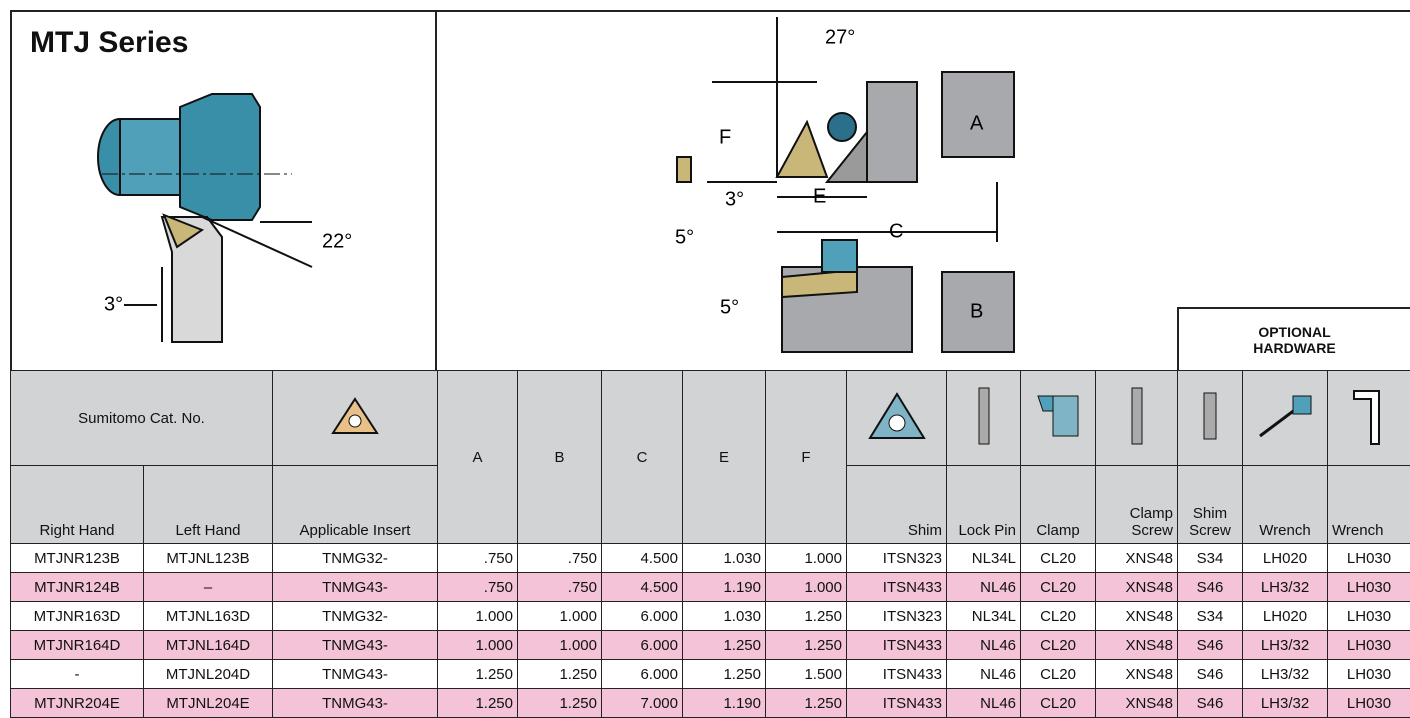  What do you see at coordinates (1137, 505) in the screenshot?
I see `column-header: Clamp Screw` at bounding box center [1137, 505].